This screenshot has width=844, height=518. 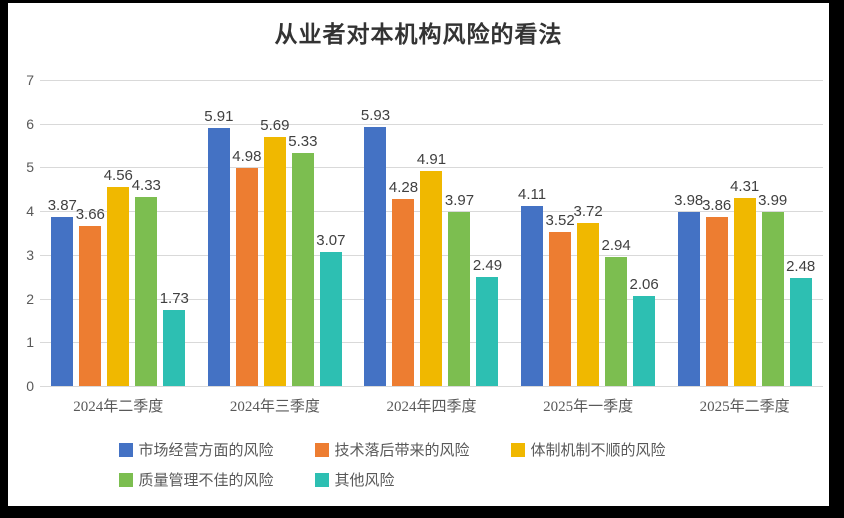 What do you see at coordinates (412, 479) in the screenshot?
I see `legend-item: 其他风险` at bounding box center [412, 479].